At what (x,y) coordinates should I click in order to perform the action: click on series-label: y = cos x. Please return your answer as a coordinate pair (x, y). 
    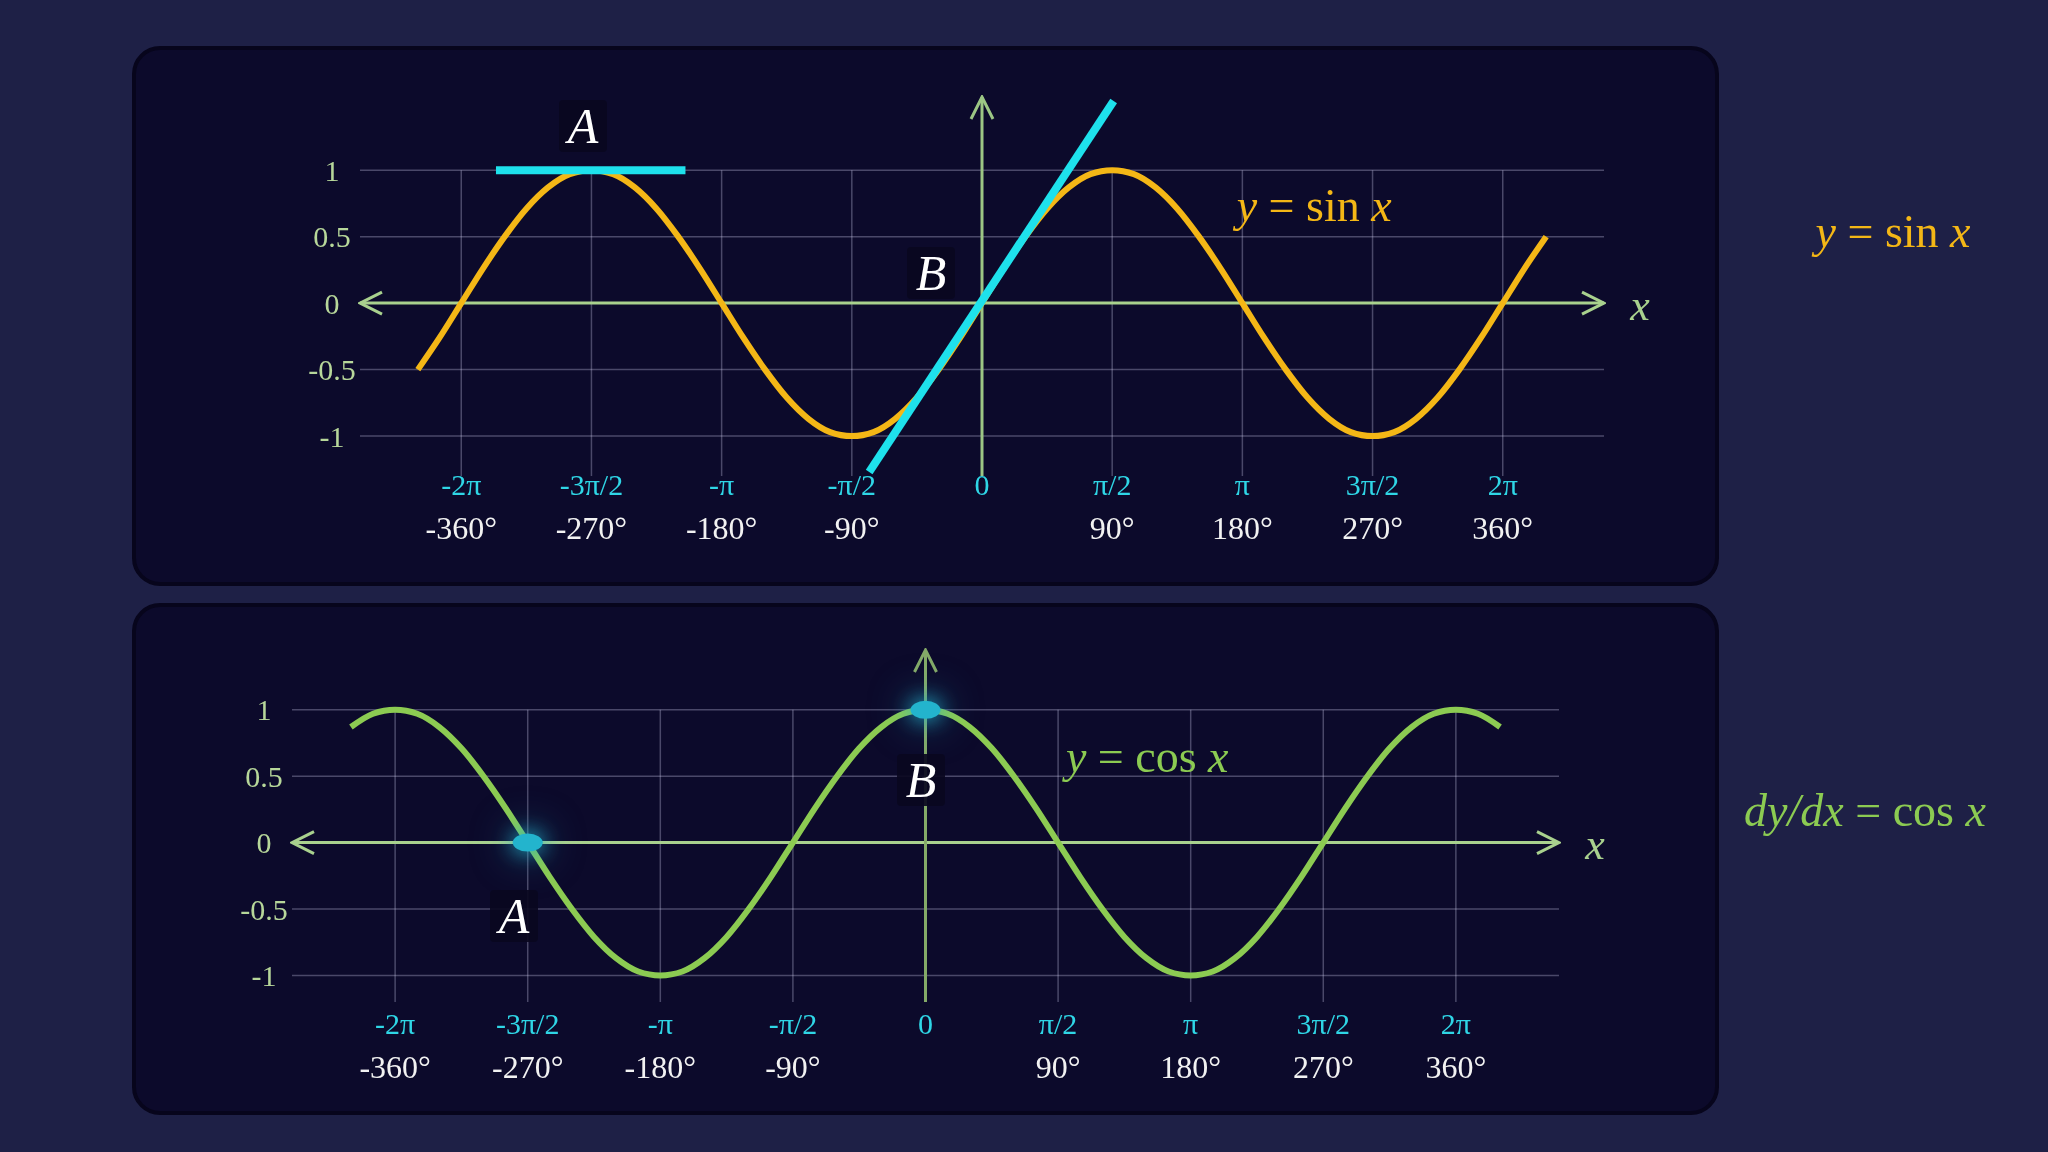
    Looking at the image, I should click on (1145, 756).